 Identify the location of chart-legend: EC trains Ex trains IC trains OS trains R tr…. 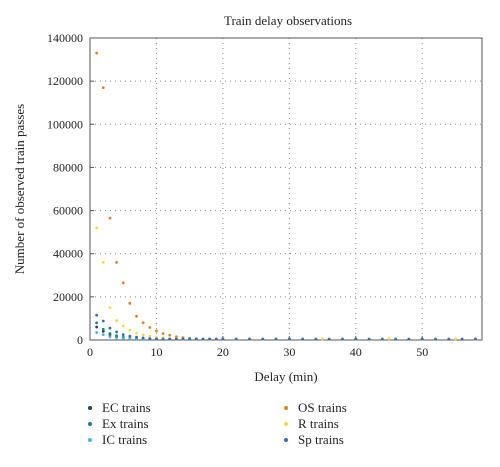
(288, 430).